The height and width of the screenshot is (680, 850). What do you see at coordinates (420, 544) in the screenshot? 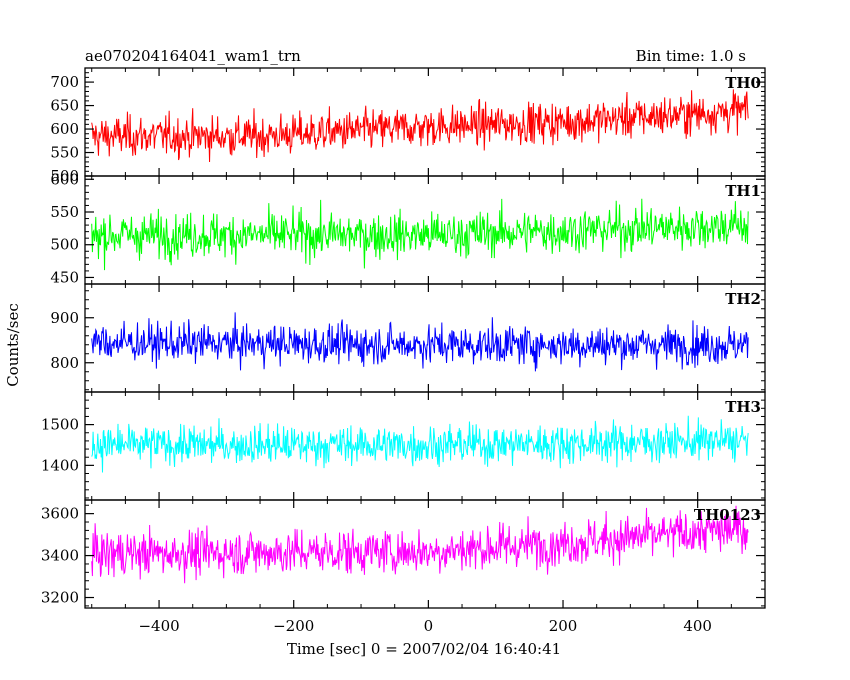
I see `series-line-th0123` at bounding box center [420, 544].